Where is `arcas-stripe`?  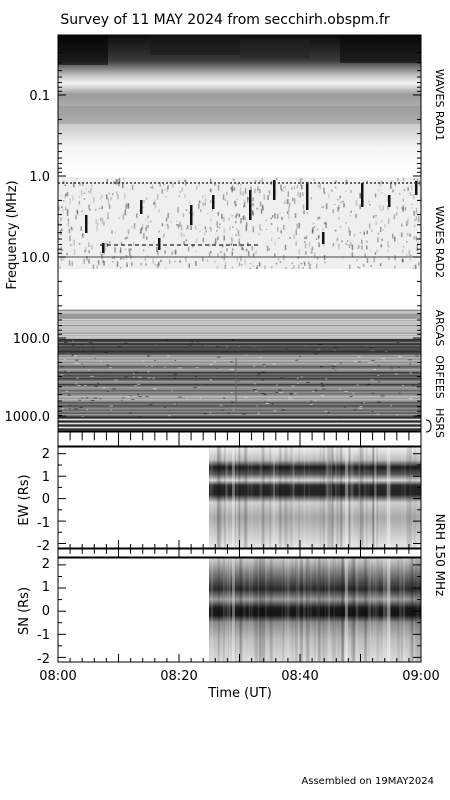
arcas-stripe is located at coordinates (239, 318).